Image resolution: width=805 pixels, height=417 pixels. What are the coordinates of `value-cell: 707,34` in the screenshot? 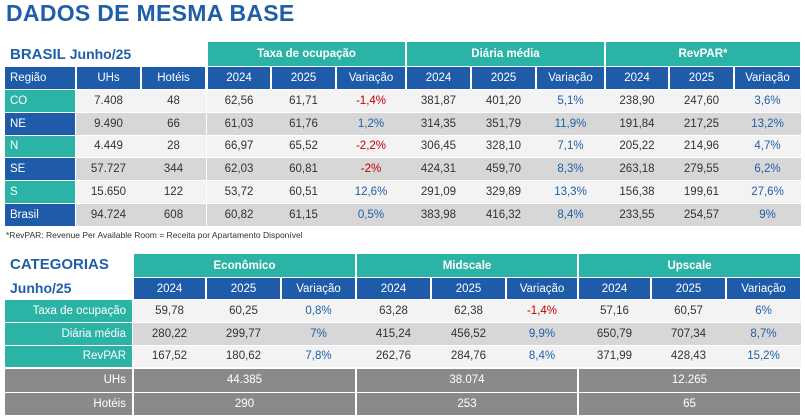 It's located at (688, 333).